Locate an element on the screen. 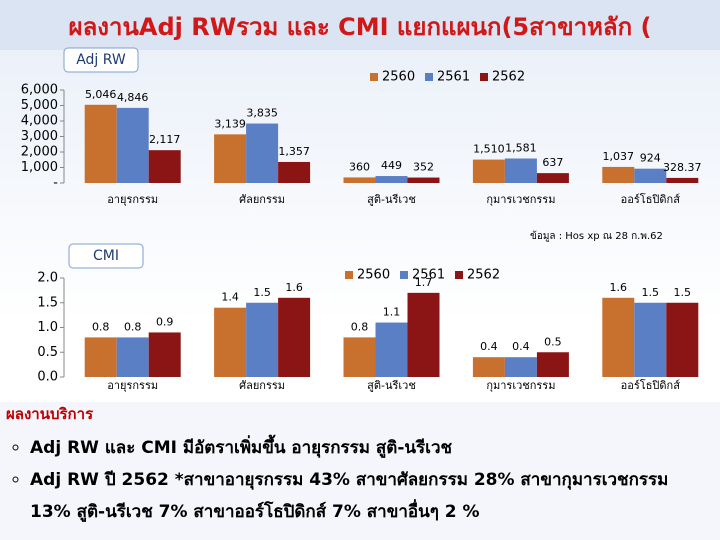 This screenshot has height=540, width=720. y-tick-label: 0.0 is located at coordinates (47, 377).